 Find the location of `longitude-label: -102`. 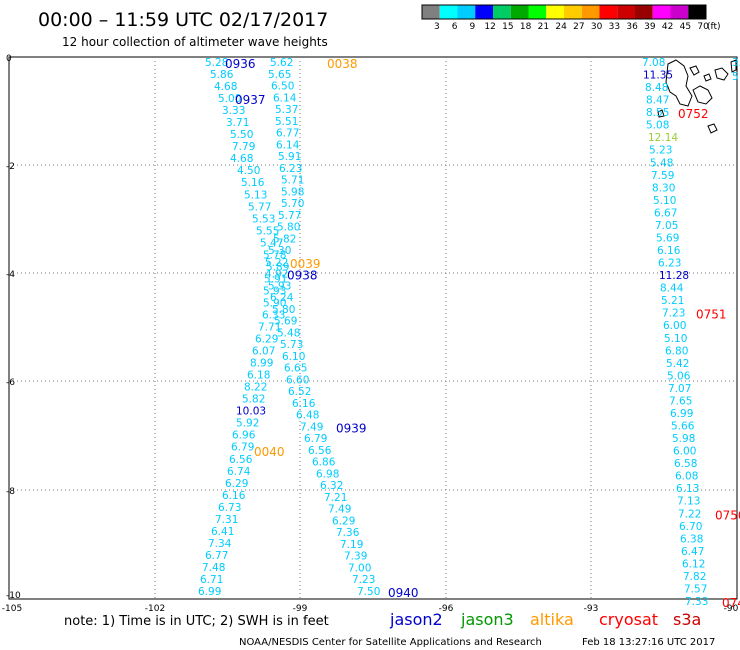

longitude-label: -102 is located at coordinates (155, 609).